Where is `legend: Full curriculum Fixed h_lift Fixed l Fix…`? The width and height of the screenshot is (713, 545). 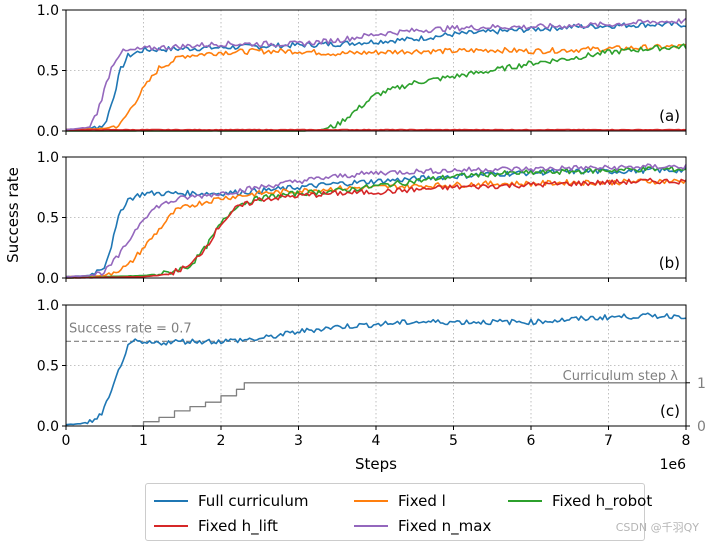
legend: Full curriculum Fixed h_lift Fixed l Fix… is located at coordinates (398, 512).